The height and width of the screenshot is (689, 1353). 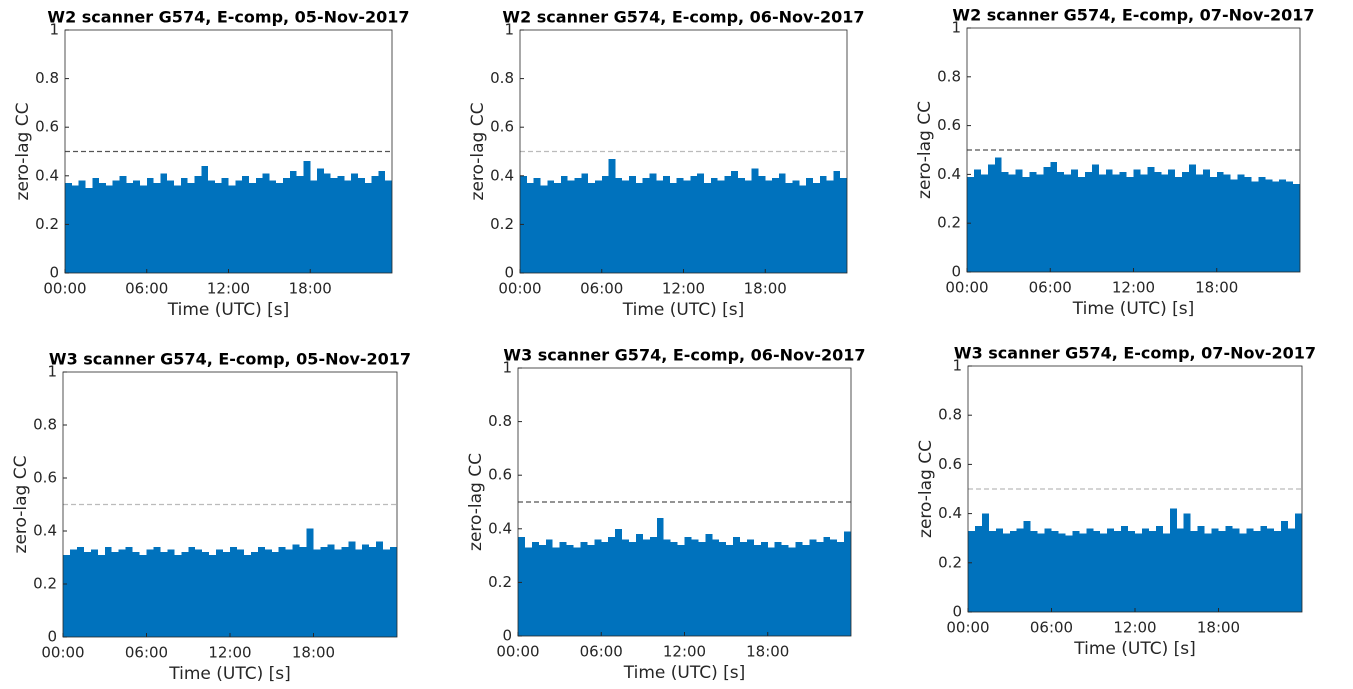 I want to click on x-tick-label: 12:00, so click(x=229, y=653).